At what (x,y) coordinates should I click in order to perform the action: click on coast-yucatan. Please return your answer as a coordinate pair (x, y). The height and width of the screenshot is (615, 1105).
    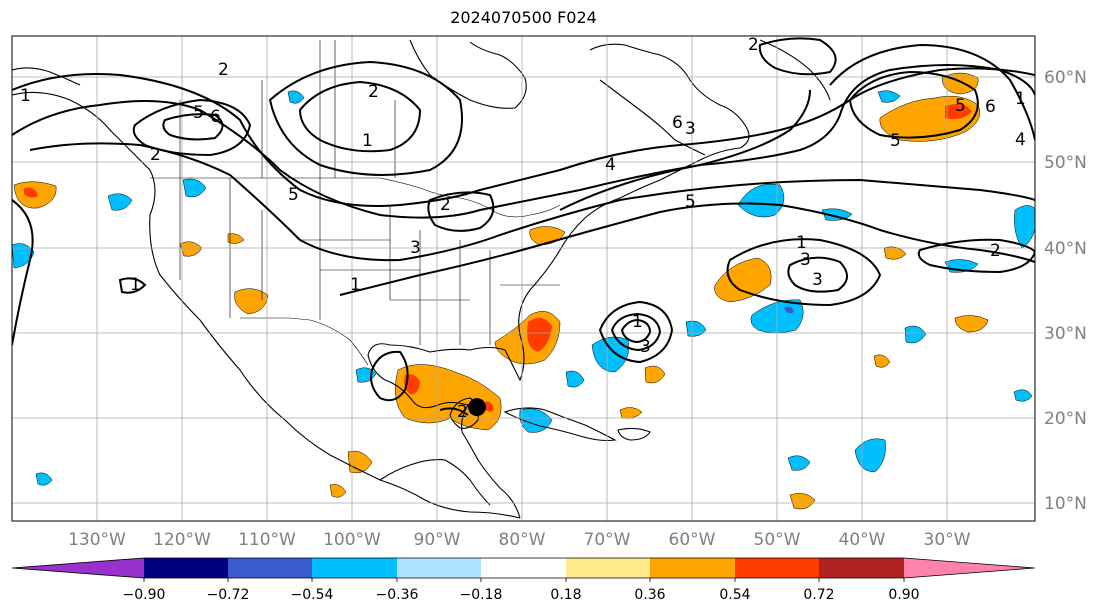
    Looking at the image, I should click on (464, 413).